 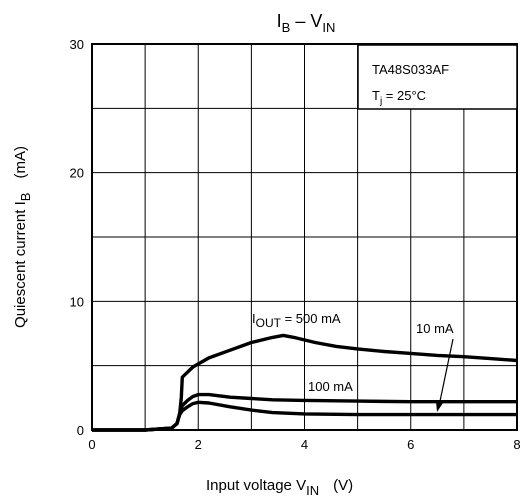 What do you see at coordinates (446, 372) in the screenshot?
I see `annotation-10ma-arrow` at bounding box center [446, 372].